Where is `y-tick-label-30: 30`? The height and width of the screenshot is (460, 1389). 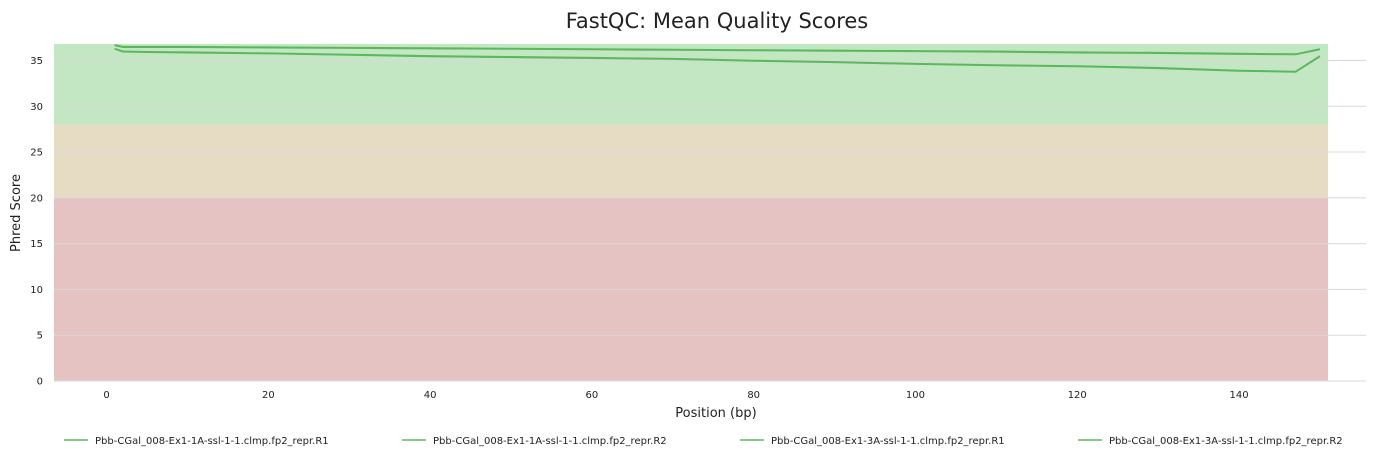 y-tick-label-30: 30 is located at coordinates (36, 107).